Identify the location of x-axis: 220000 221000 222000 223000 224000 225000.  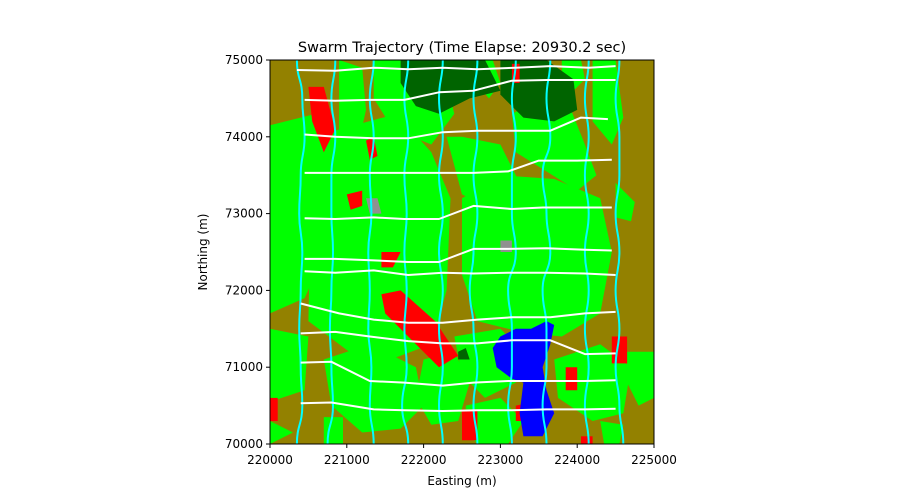
(462, 455).